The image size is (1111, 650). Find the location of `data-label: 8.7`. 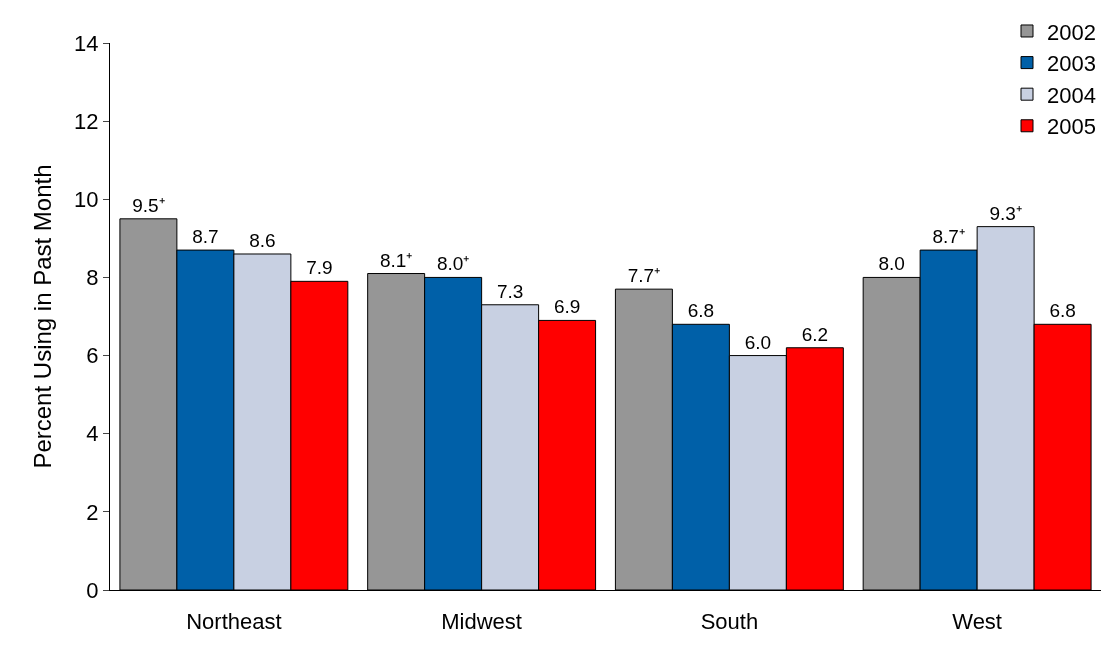

data-label: 8.7 is located at coordinates (205, 237).